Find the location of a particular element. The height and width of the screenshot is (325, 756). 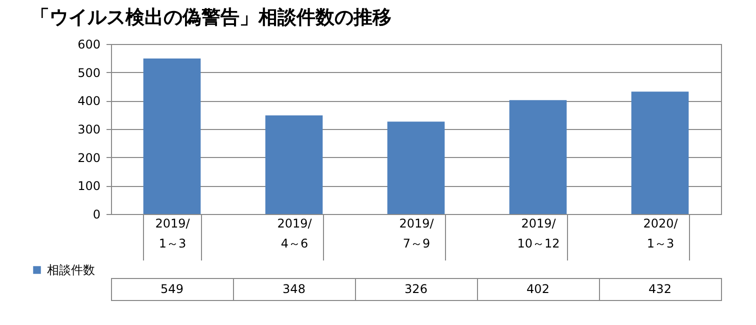

y-tick-label: 400 is located at coordinates (89, 101).